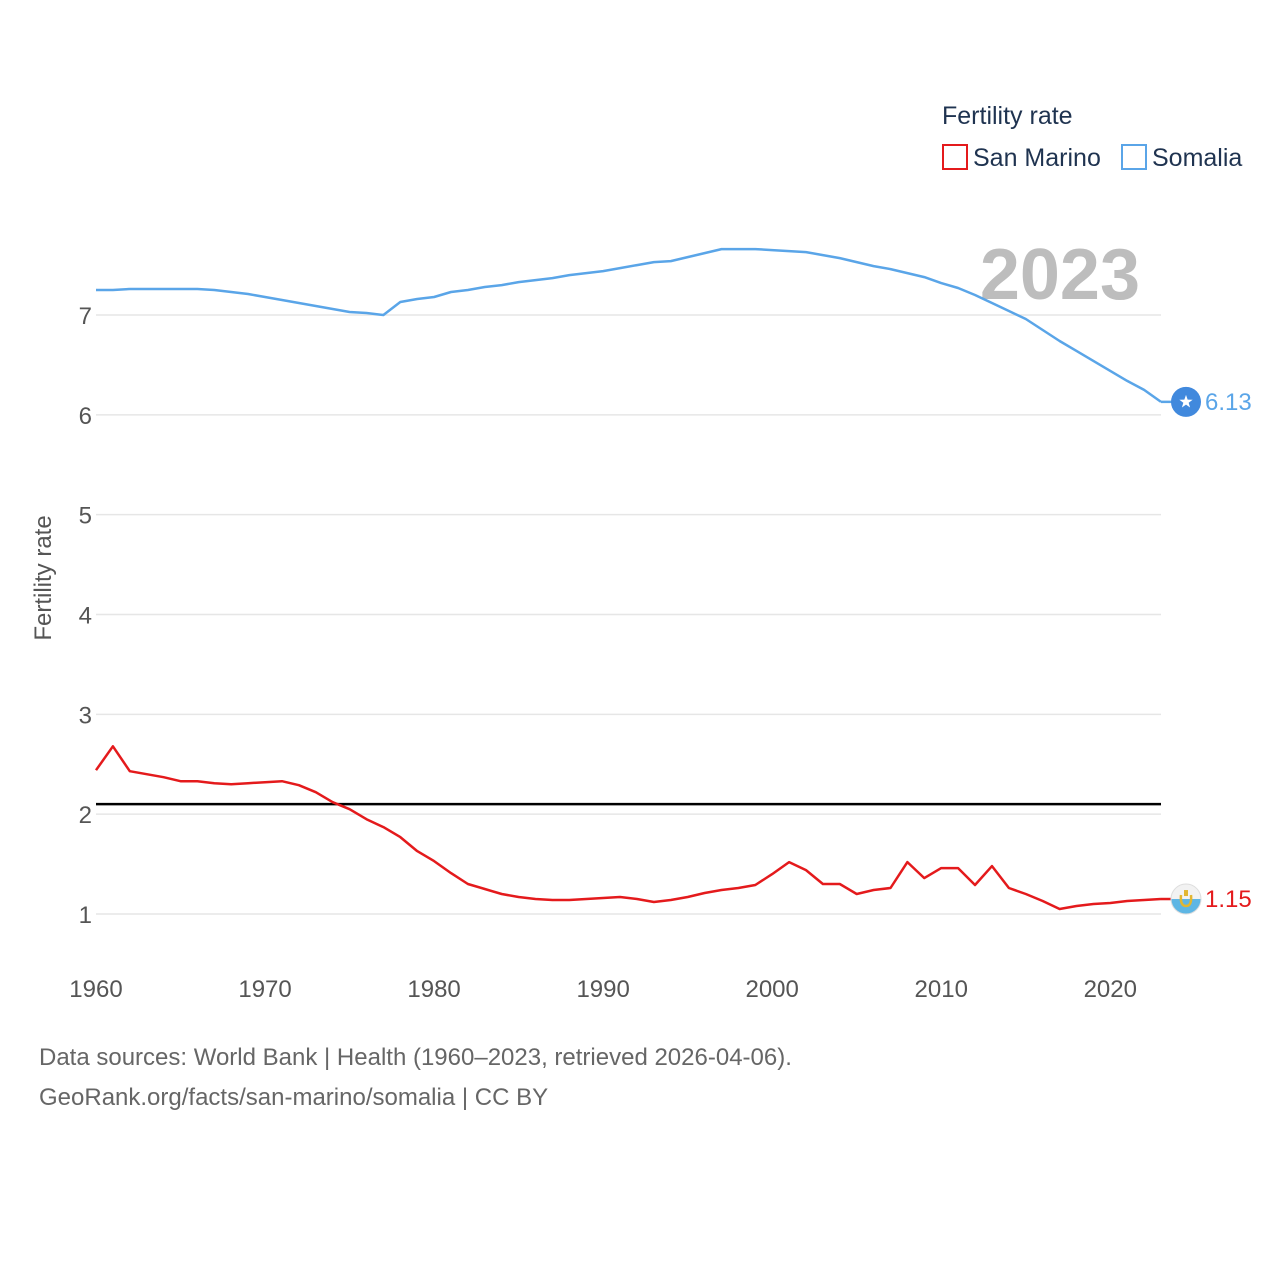 The image size is (1280, 1280). Describe the element at coordinates (433, 989) in the screenshot. I see `x-tick-1980: 1980` at that location.